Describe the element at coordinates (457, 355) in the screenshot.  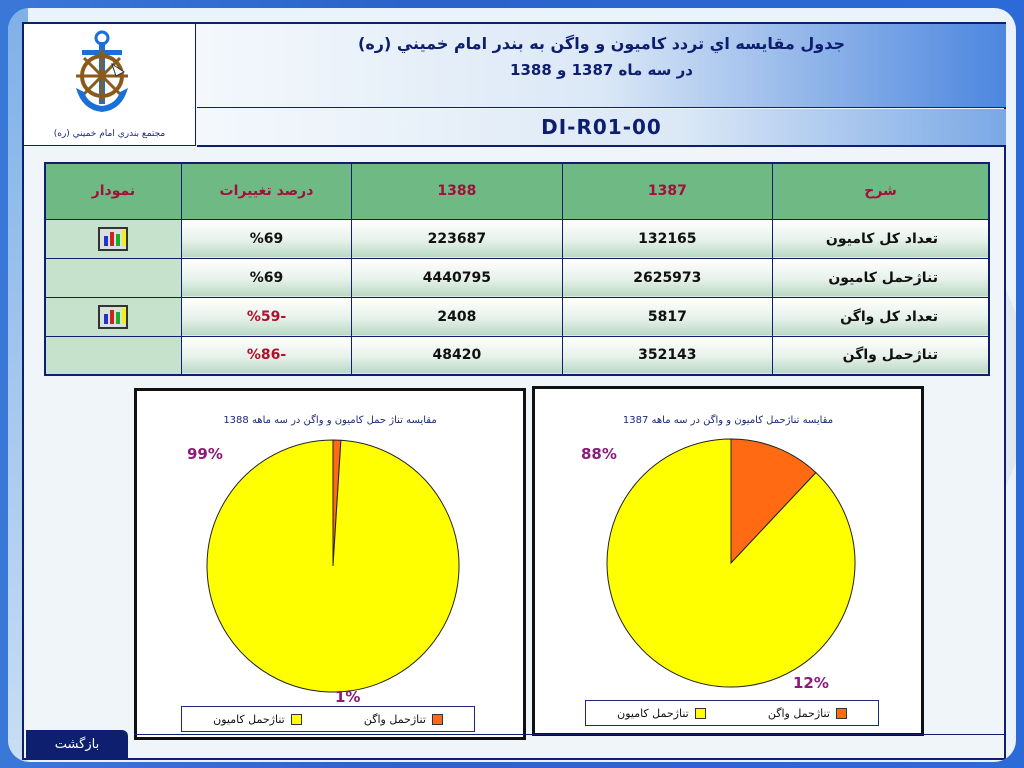
I see `value-1388: 48420` at that location.